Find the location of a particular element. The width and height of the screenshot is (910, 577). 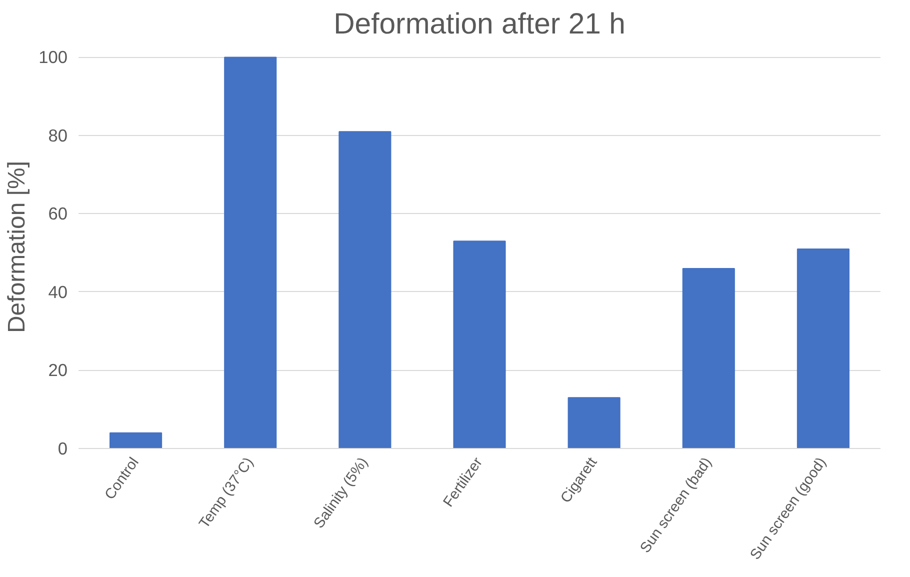

y-tick-label: 60 is located at coordinates (58, 214).